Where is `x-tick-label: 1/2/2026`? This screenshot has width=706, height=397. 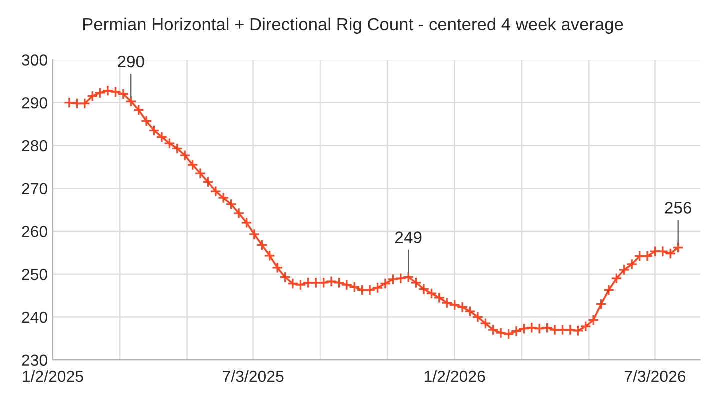 x-tick-label: 1/2/2026 is located at coordinates (455, 376).